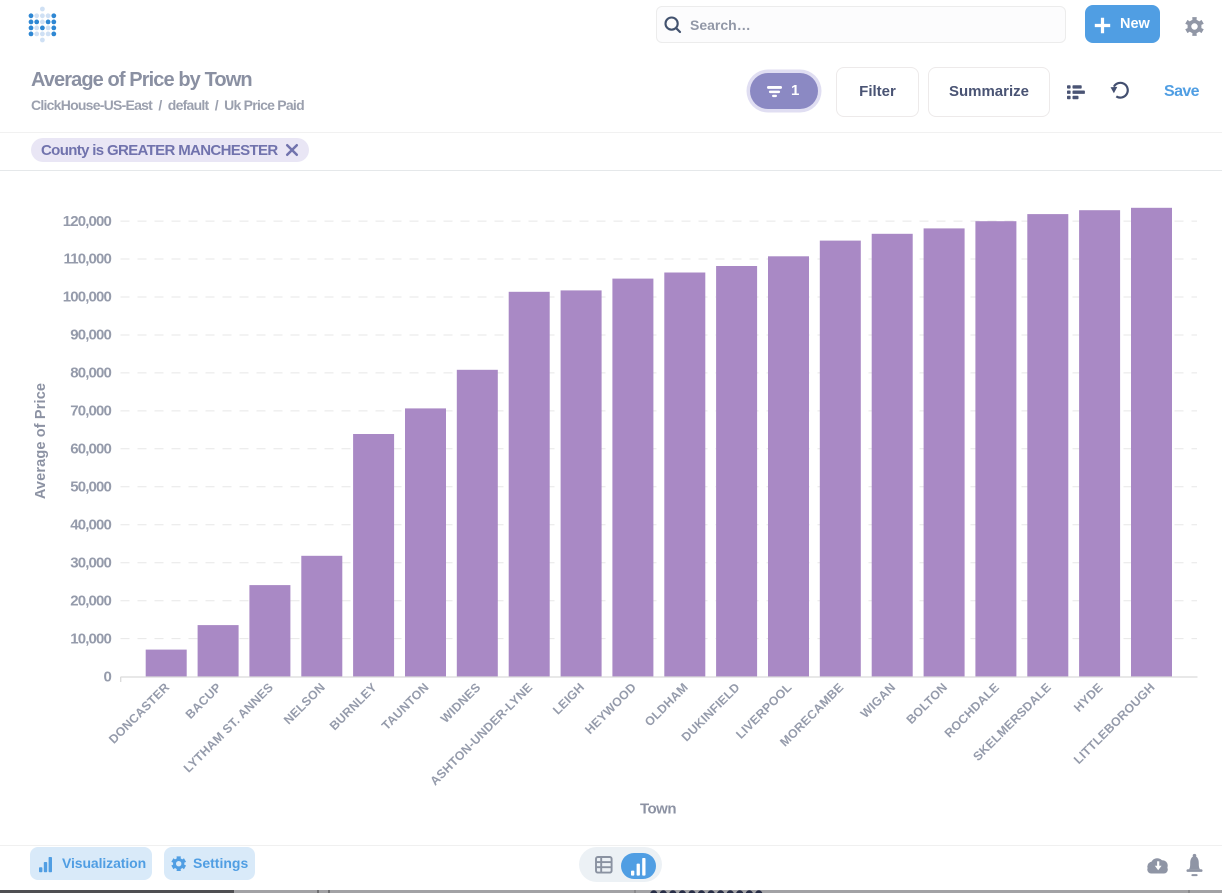  I want to click on svg-text: BACUP, so click(204, 701).